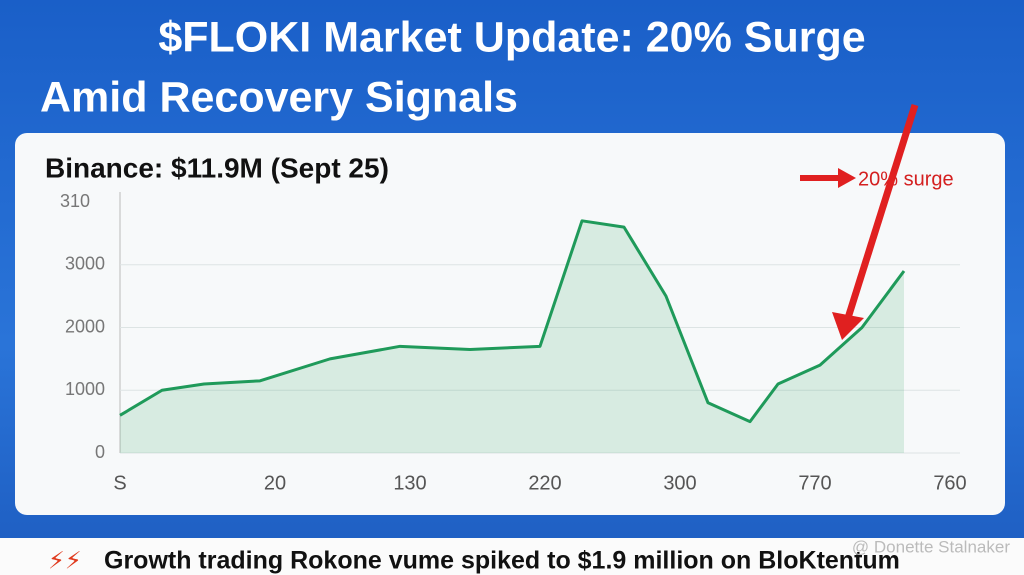  I want to click on y-tick-label: 1000, so click(85, 389).